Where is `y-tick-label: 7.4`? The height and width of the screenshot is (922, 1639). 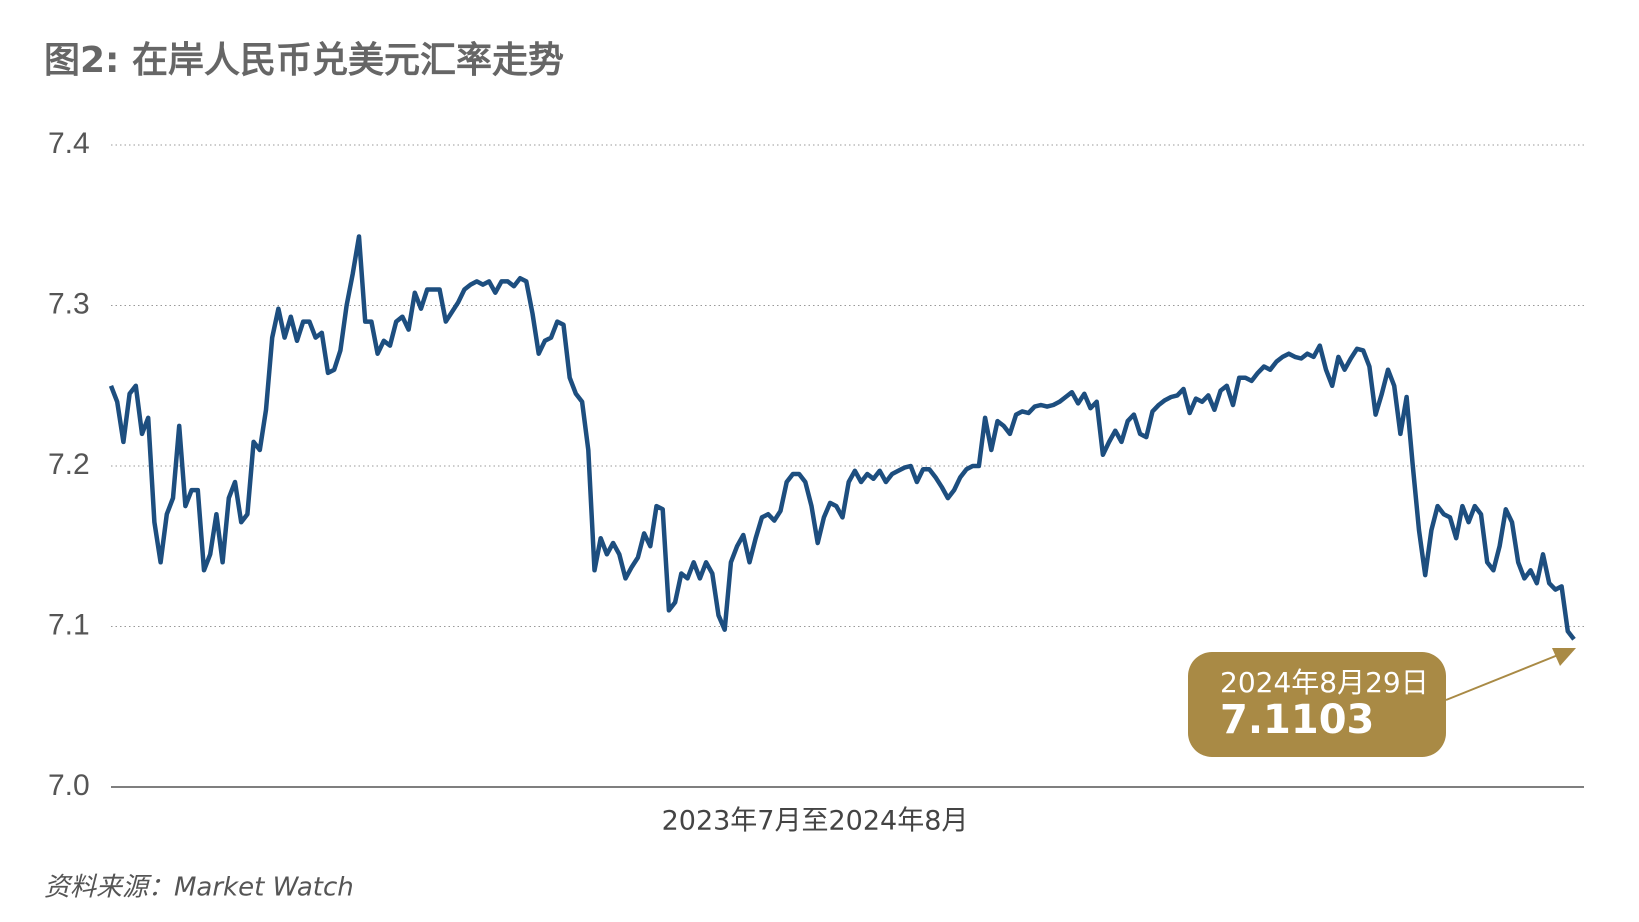 y-tick-label: 7.4 is located at coordinates (69, 143).